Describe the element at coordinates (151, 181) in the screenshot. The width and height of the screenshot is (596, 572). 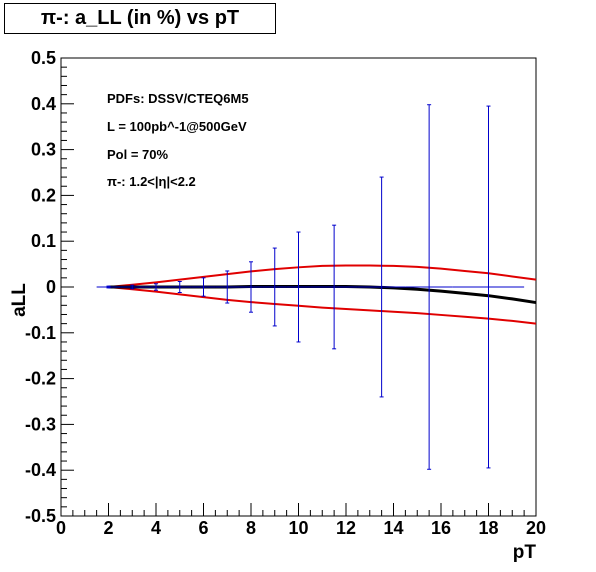
I see `annotation-text: π-: 1.2<|η|<2.2` at that location.